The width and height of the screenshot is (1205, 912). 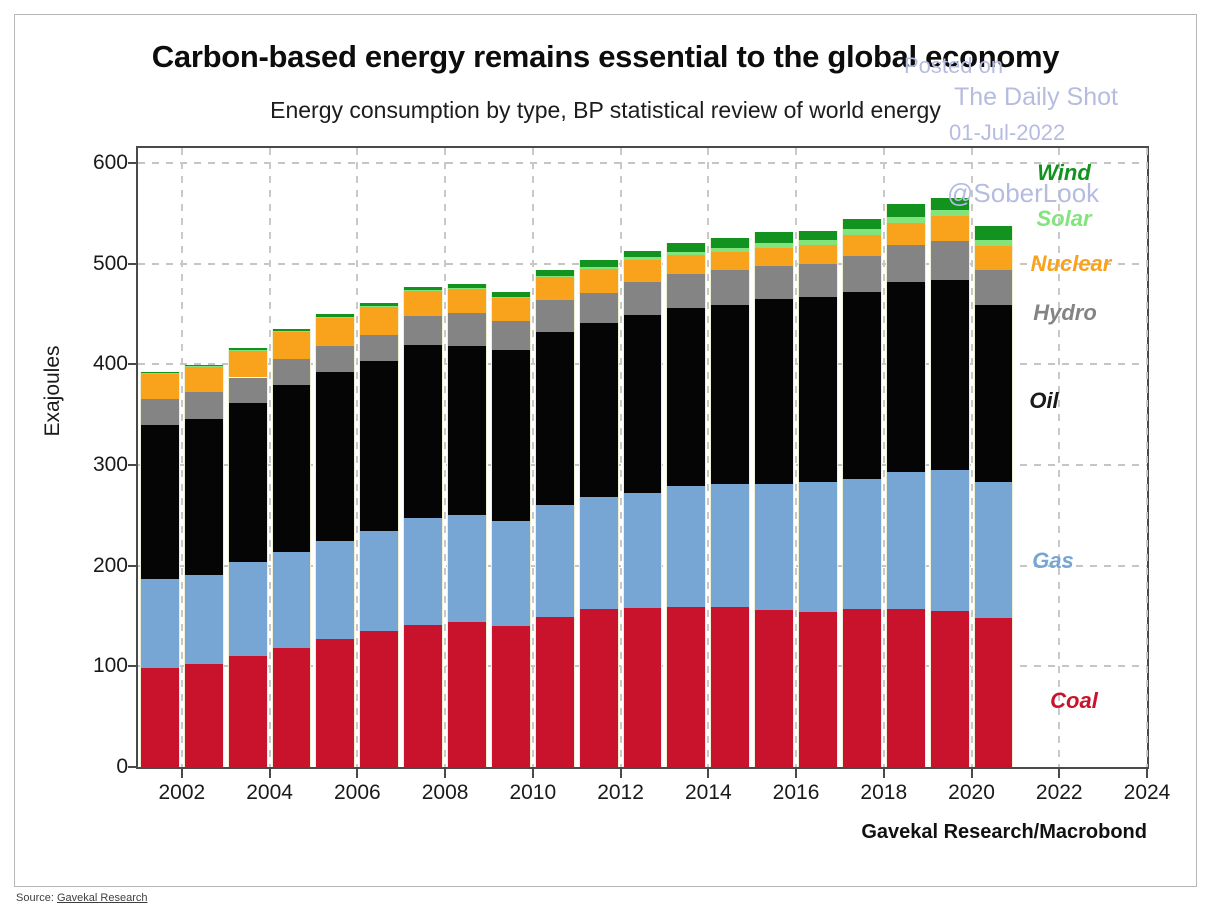 I want to click on bar-segment-nuclear-2010, so click(x=554, y=288).